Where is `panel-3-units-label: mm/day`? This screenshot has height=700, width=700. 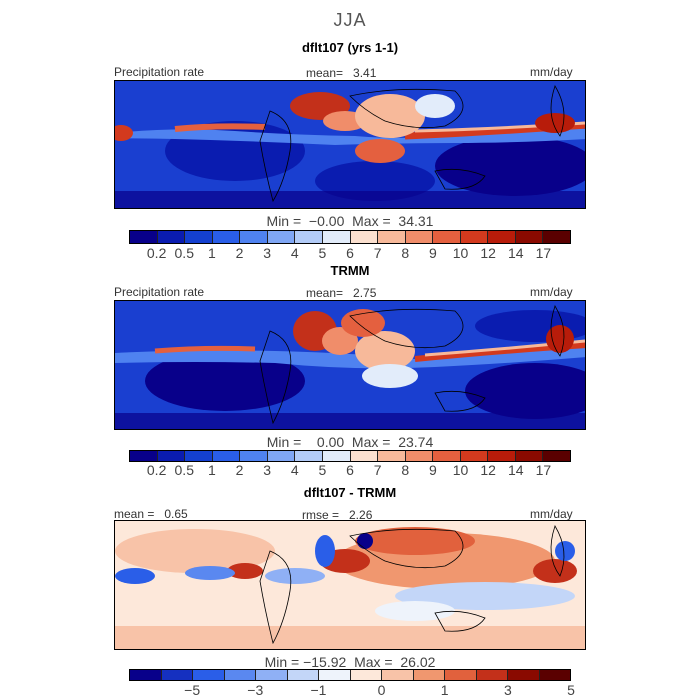 panel-3-units-label: mm/day is located at coordinates (551, 514).